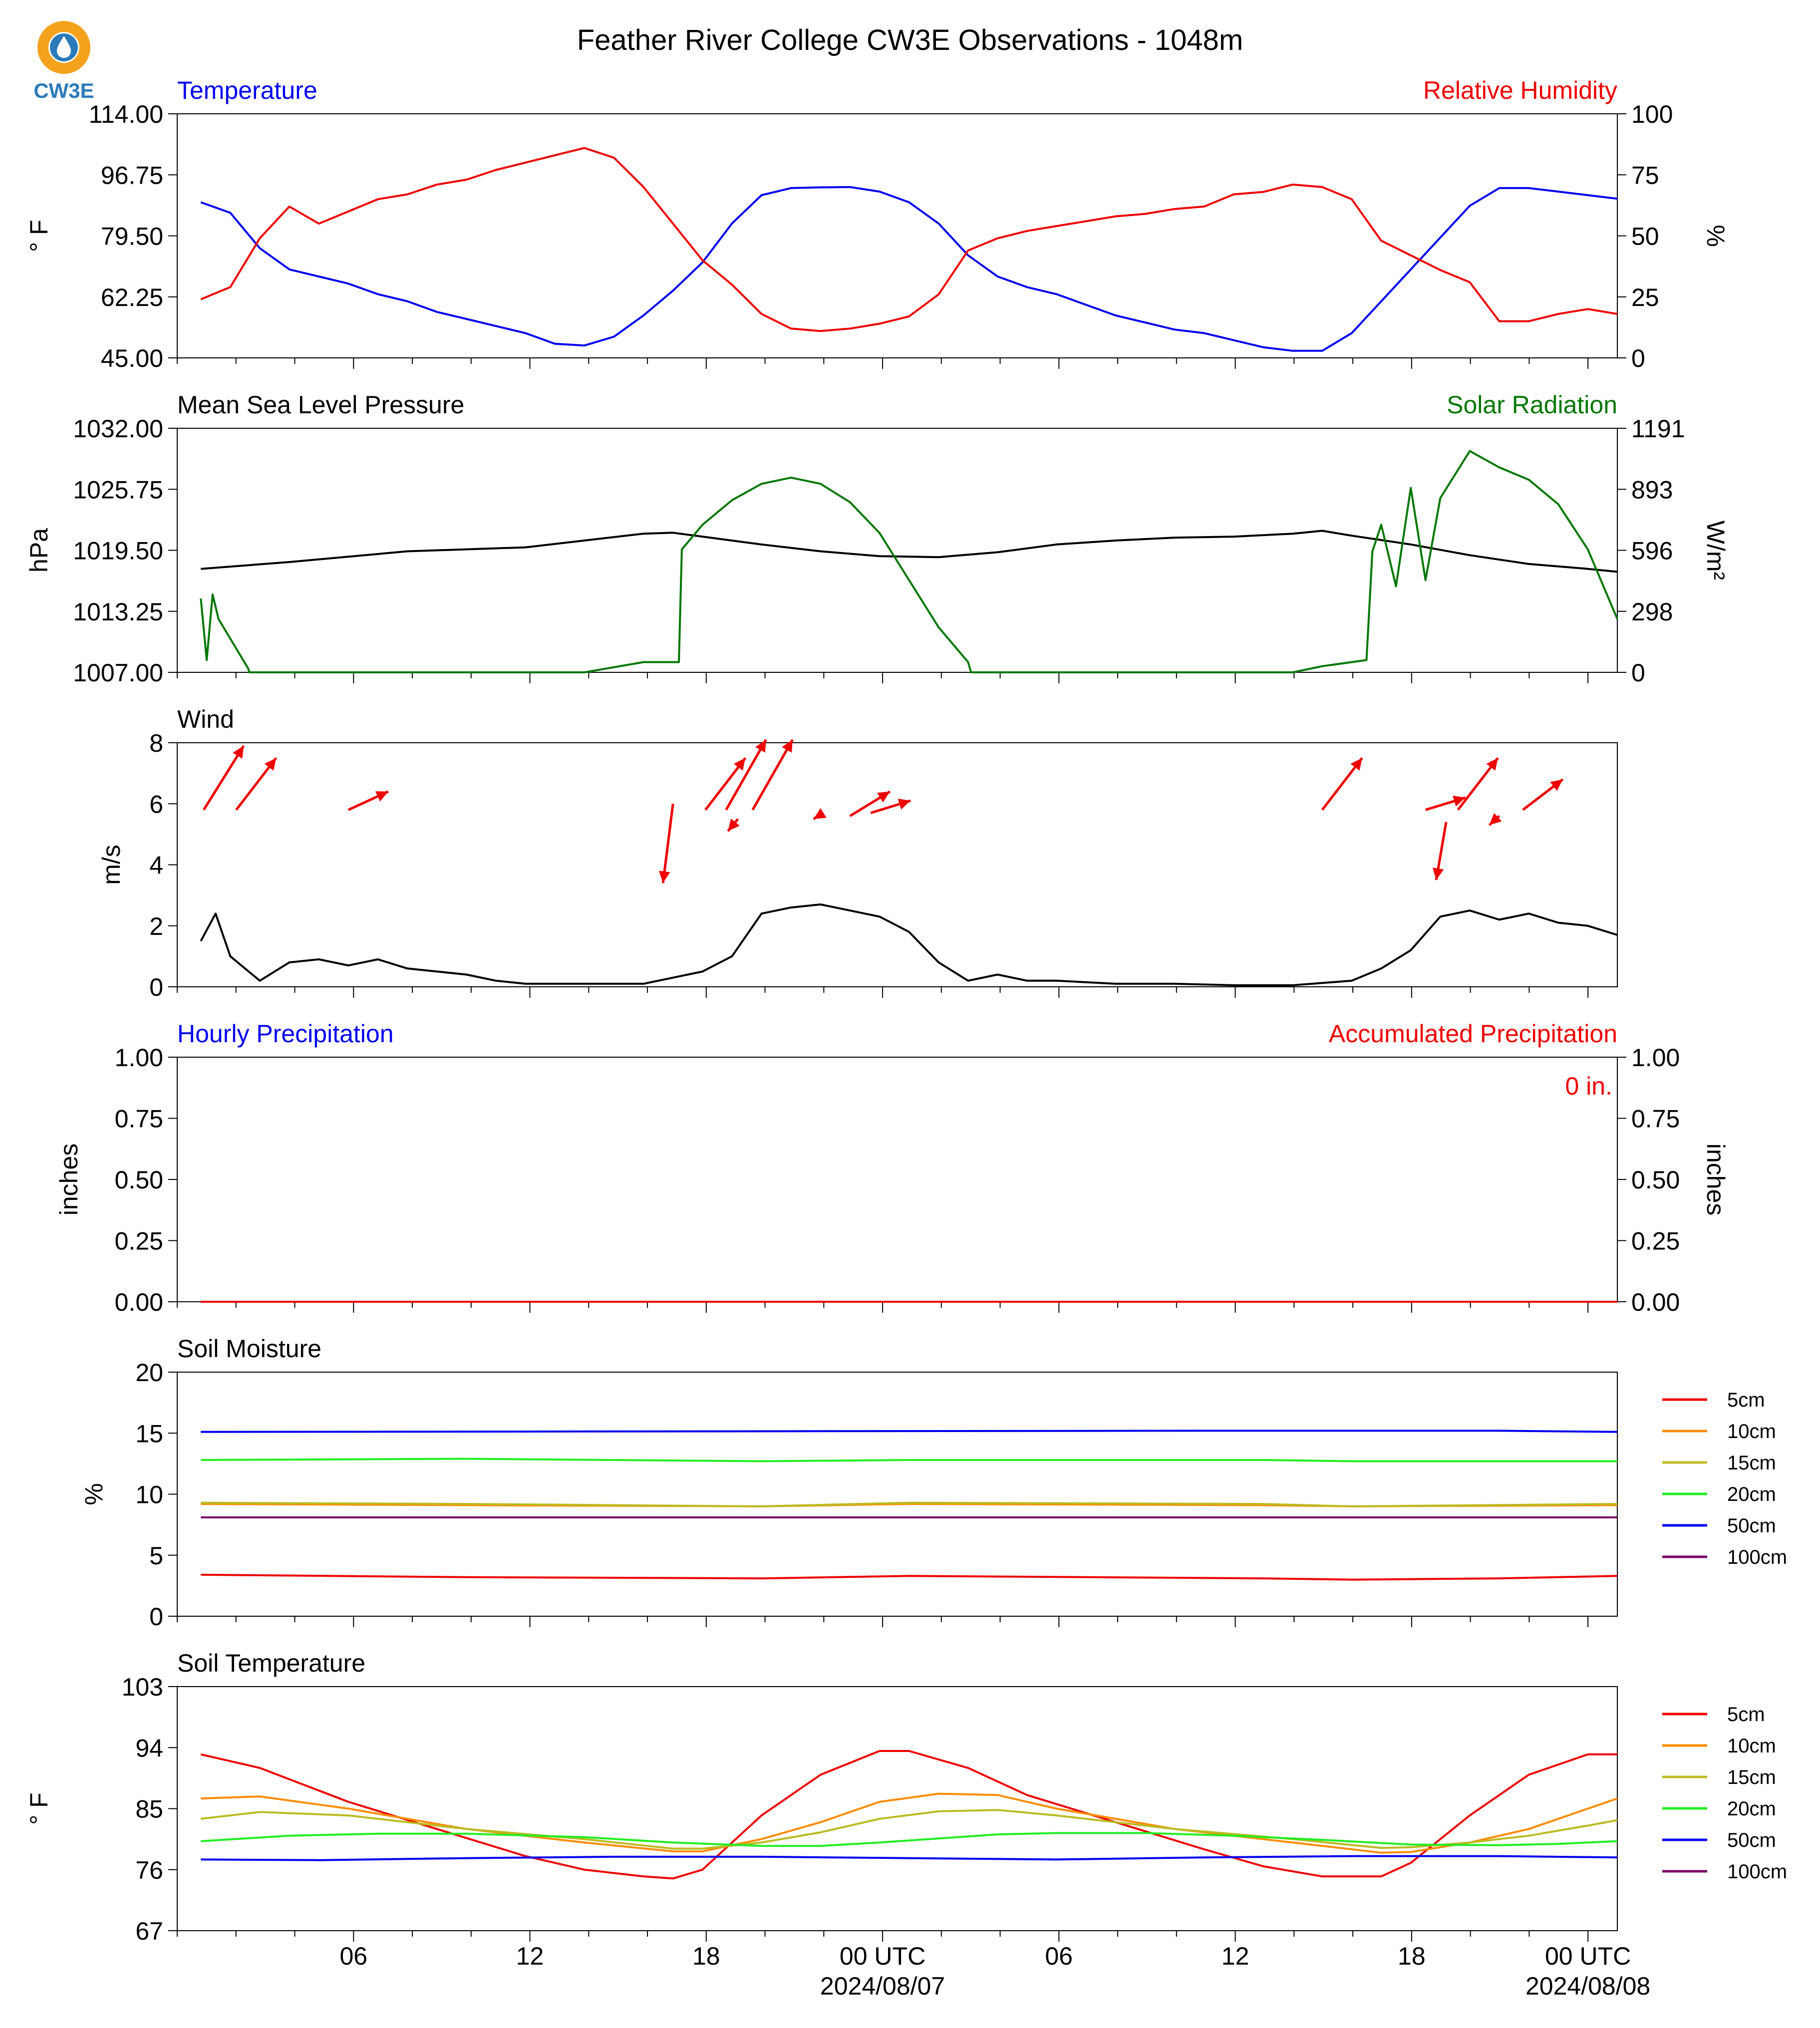  What do you see at coordinates (149, 1809) in the screenshot?
I see `y-tick-label: 85` at bounding box center [149, 1809].